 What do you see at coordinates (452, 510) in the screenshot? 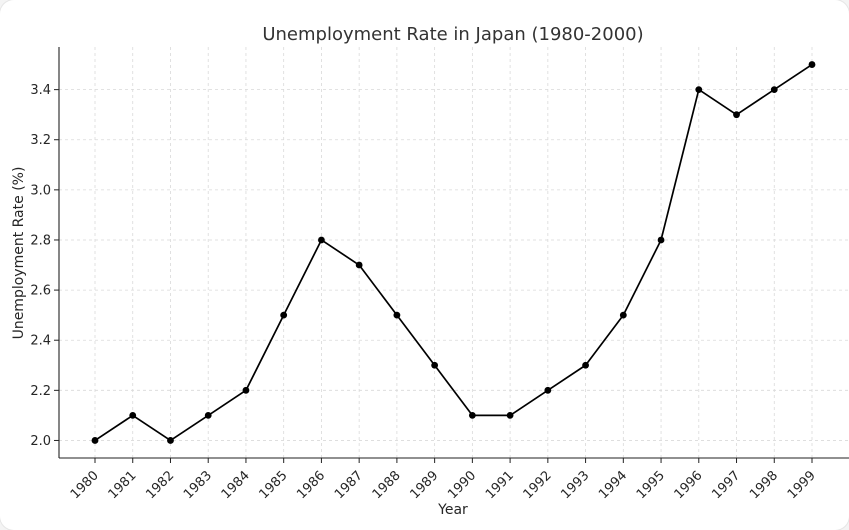
I see `x-axis-label: Year` at bounding box center [452, 510].